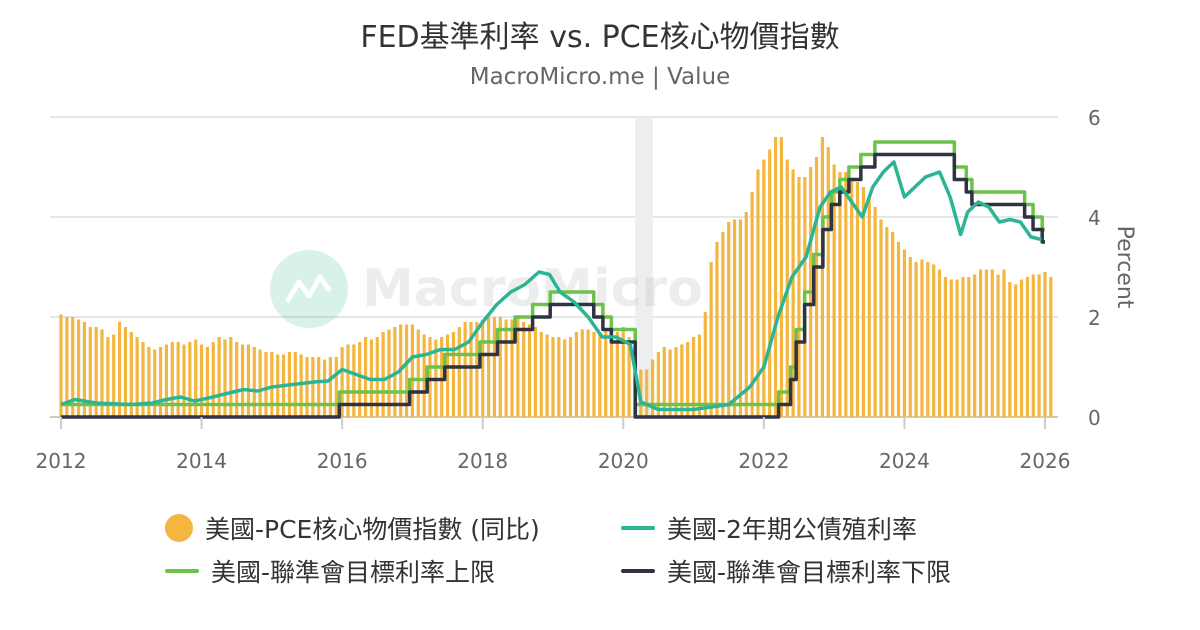 The width and height of the screenshot is (1200, 630). Describe the element at coordinates (553, 445) in the screenshot. I see `x-axis: 2012 2014 2016 2018 2020 2022 2024 2026` at that location.